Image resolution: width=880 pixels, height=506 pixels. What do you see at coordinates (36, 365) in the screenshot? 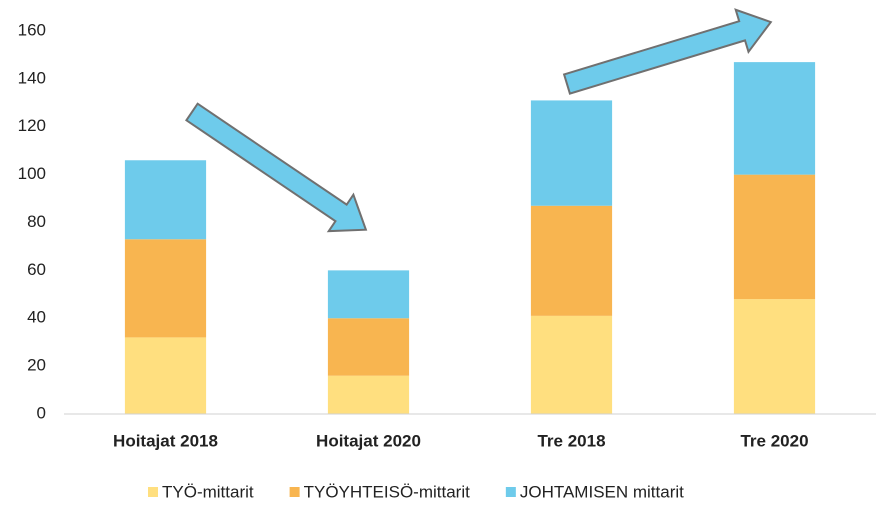
I see `y-tick-label: 20` at bounding box center [36, 365].